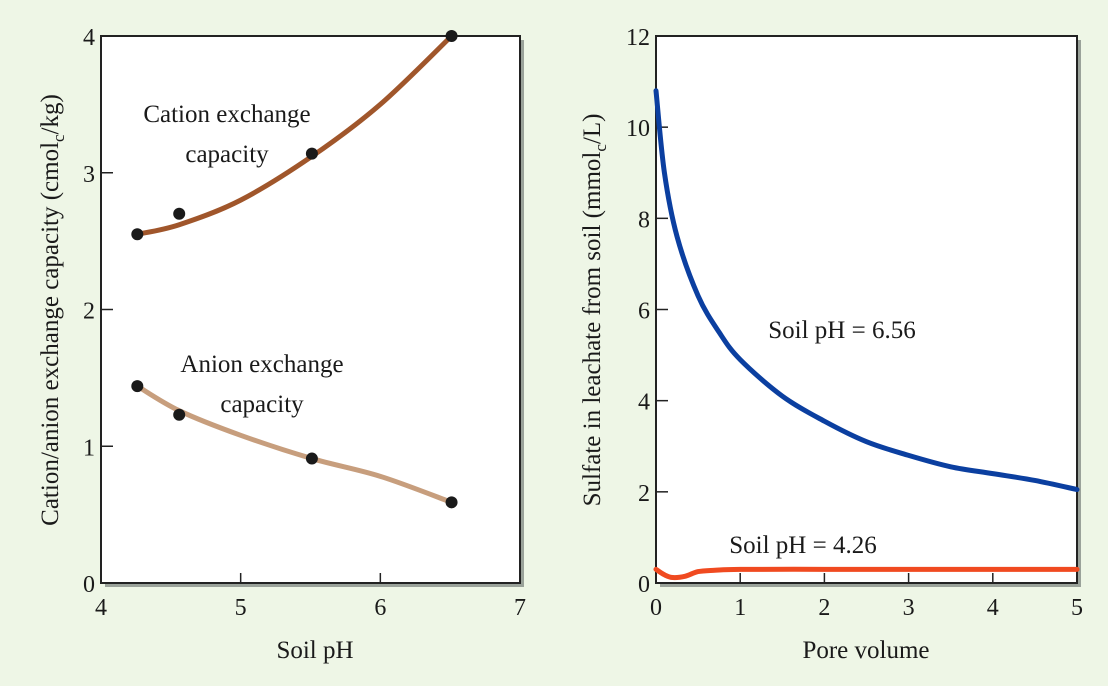  Describe the element at coordinates (314, 650) in the screenshot. I see `left-x-axis-title: Soil pH` at that location.